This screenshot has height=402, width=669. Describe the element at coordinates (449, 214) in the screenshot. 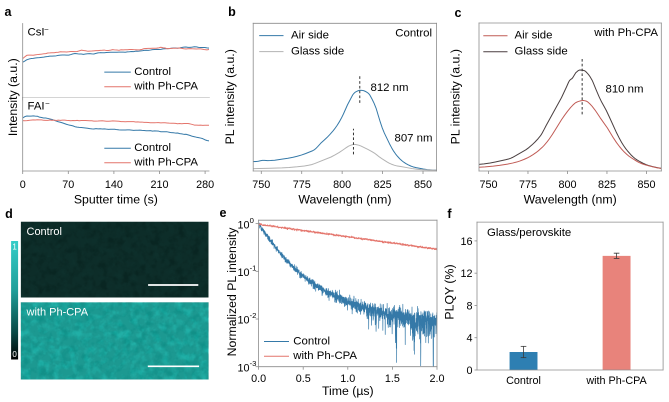

I see `svg-text: f` at that location.